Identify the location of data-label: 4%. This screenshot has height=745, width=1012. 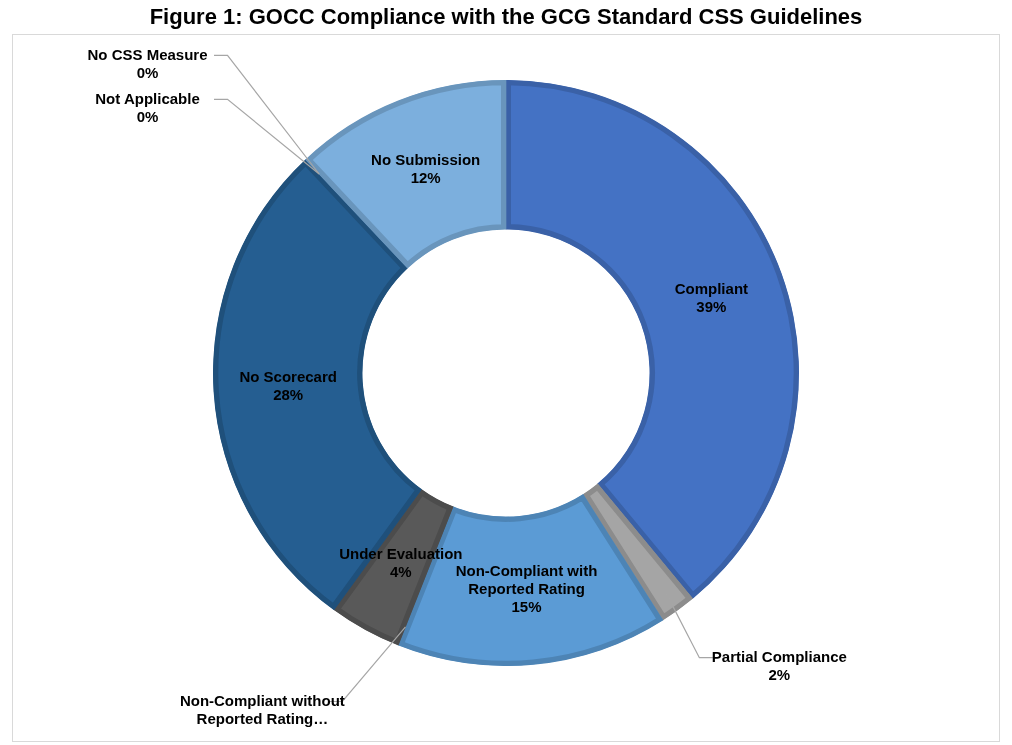
(401, 572).